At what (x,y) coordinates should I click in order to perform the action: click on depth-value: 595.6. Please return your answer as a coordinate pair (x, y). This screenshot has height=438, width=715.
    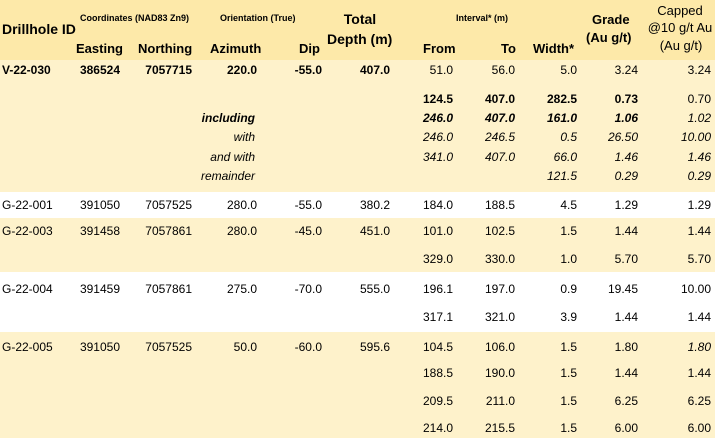
    Looking at the image, I should click on (374, 347).